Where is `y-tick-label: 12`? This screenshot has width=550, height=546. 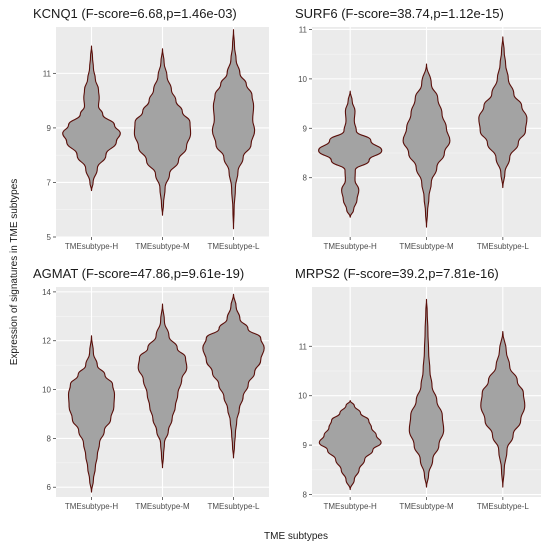 y-tick-label: 12 is located at coordinates (46, 341).